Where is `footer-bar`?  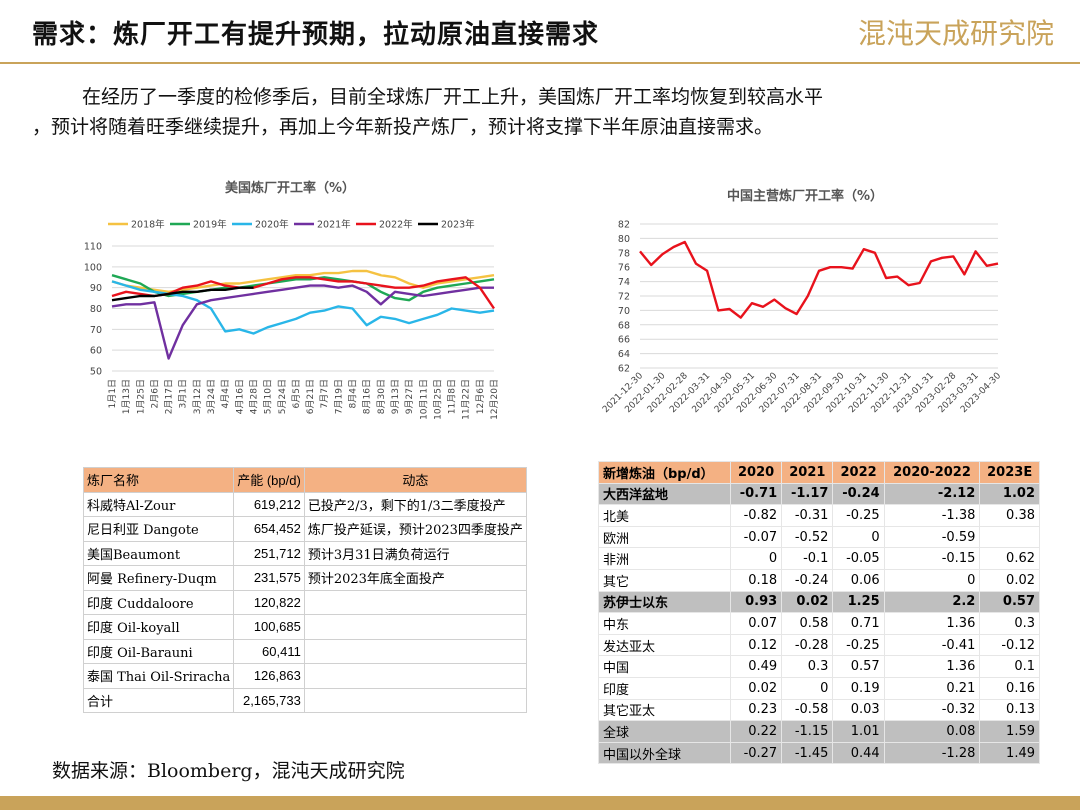 footer-bar is located at coordinates (540, 803).